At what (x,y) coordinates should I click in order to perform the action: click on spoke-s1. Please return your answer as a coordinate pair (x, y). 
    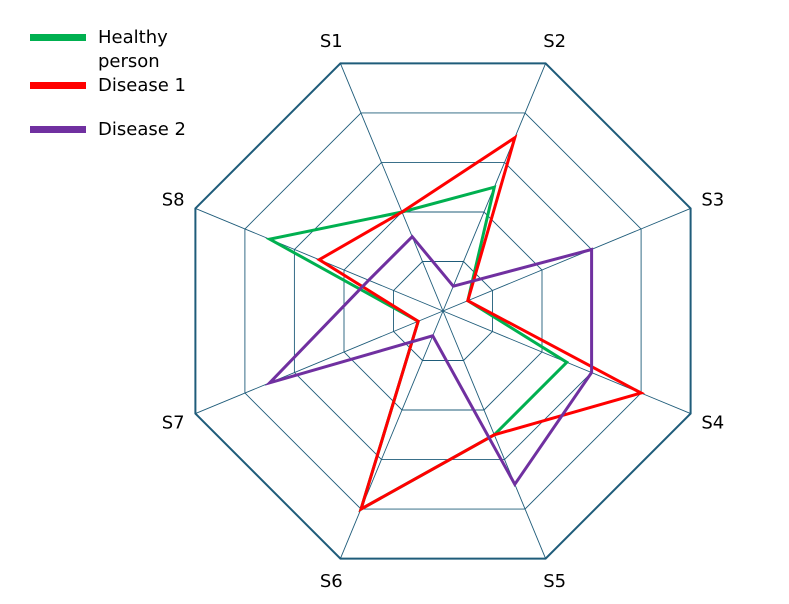
    Looking at the image, I should click on (391, 187).